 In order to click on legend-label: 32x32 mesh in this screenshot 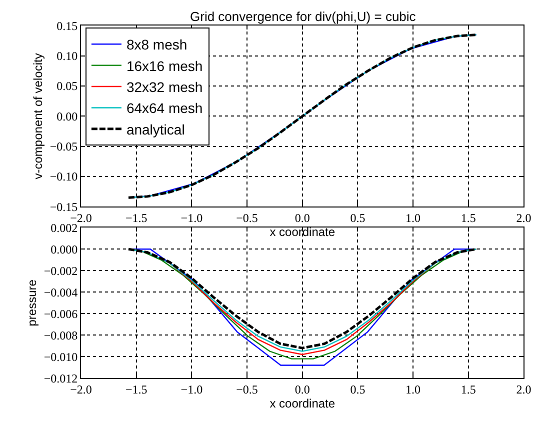, I will do `click(164, 86)`.